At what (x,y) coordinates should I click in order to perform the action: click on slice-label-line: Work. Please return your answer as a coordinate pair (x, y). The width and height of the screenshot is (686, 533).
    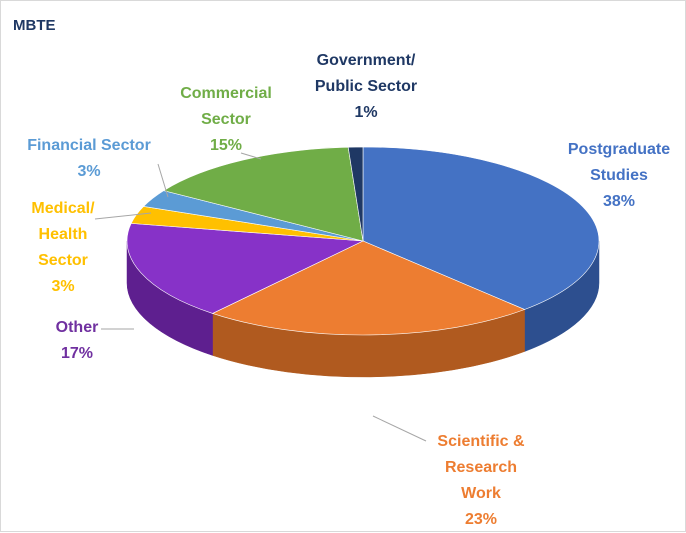
    Looking at the image, I should click on (481, 493).